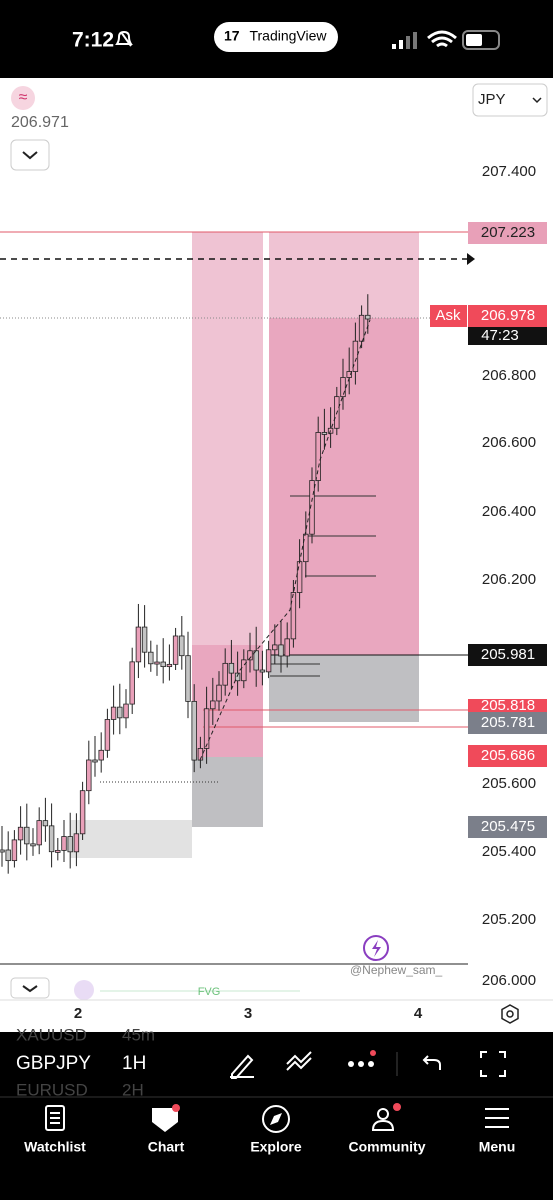 The image size is (553, 1200). Describe the element at coordinates (299, 1061) in the screenshot. I see `pattern-tool` at that location.